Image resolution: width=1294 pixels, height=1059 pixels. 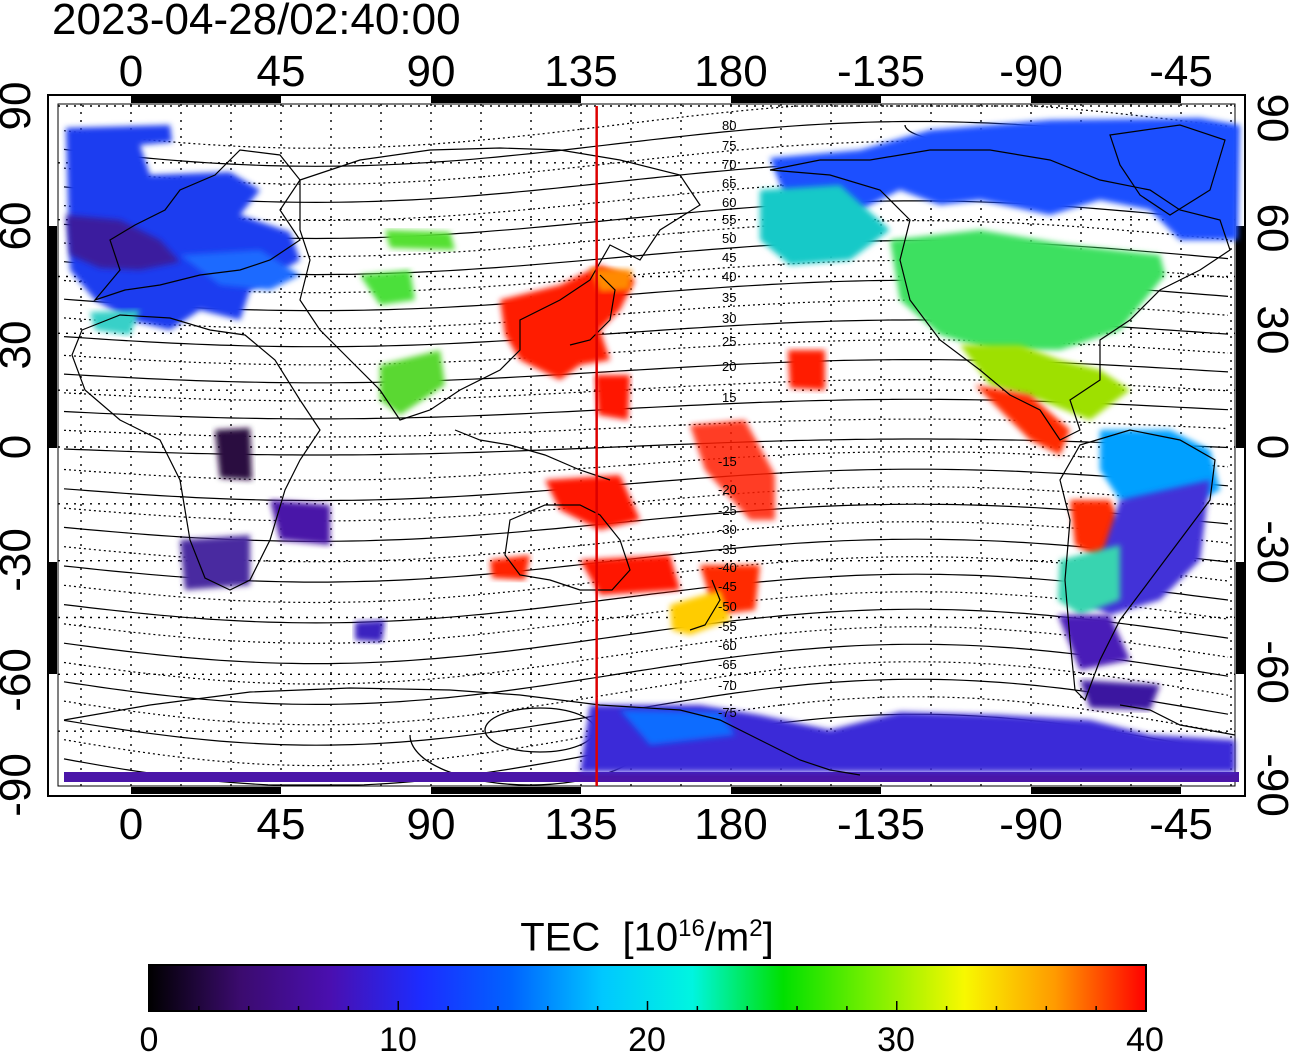 What do you see at coordinates (1031, 824) in the screenshot?
I see `bottom-lon-label: -90` at bounding box center [1031, 824].